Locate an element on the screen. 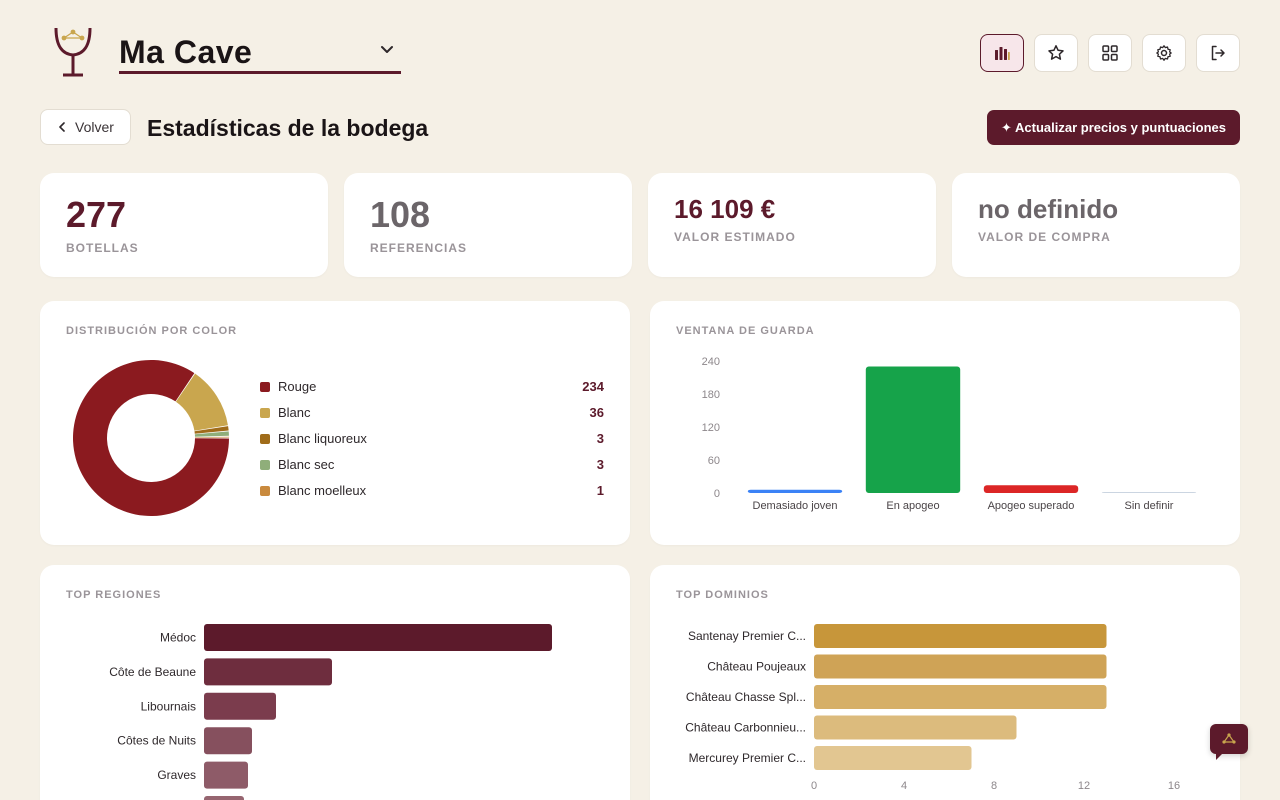 Image resolution: width=1280 pixels, height=800 pixels. x-tick-label: 4 is located at coordinates (904, 786).